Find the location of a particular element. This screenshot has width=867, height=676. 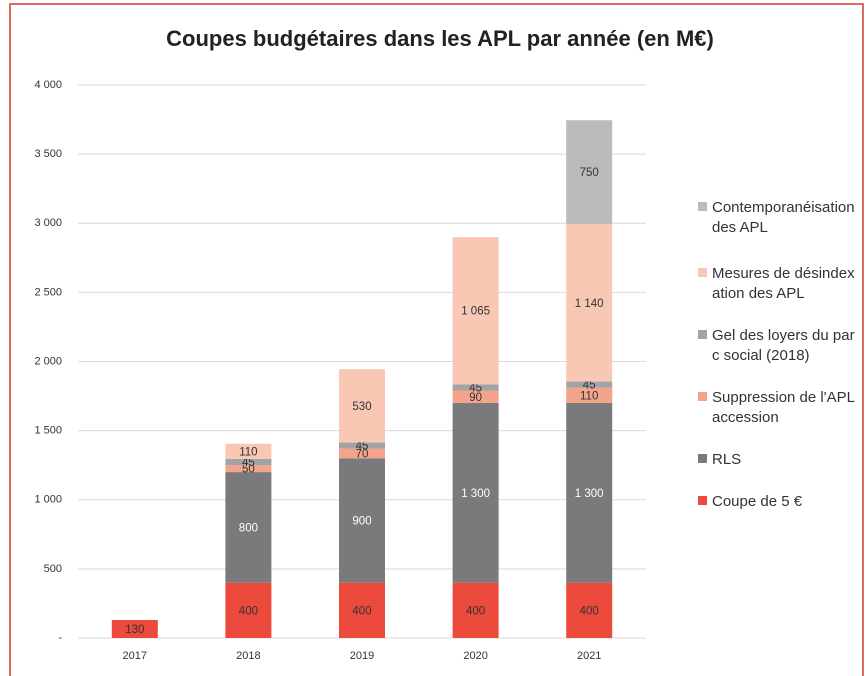

legend-item: Gel des loyers du parc social (2018) is located at coordinates (778, 346).